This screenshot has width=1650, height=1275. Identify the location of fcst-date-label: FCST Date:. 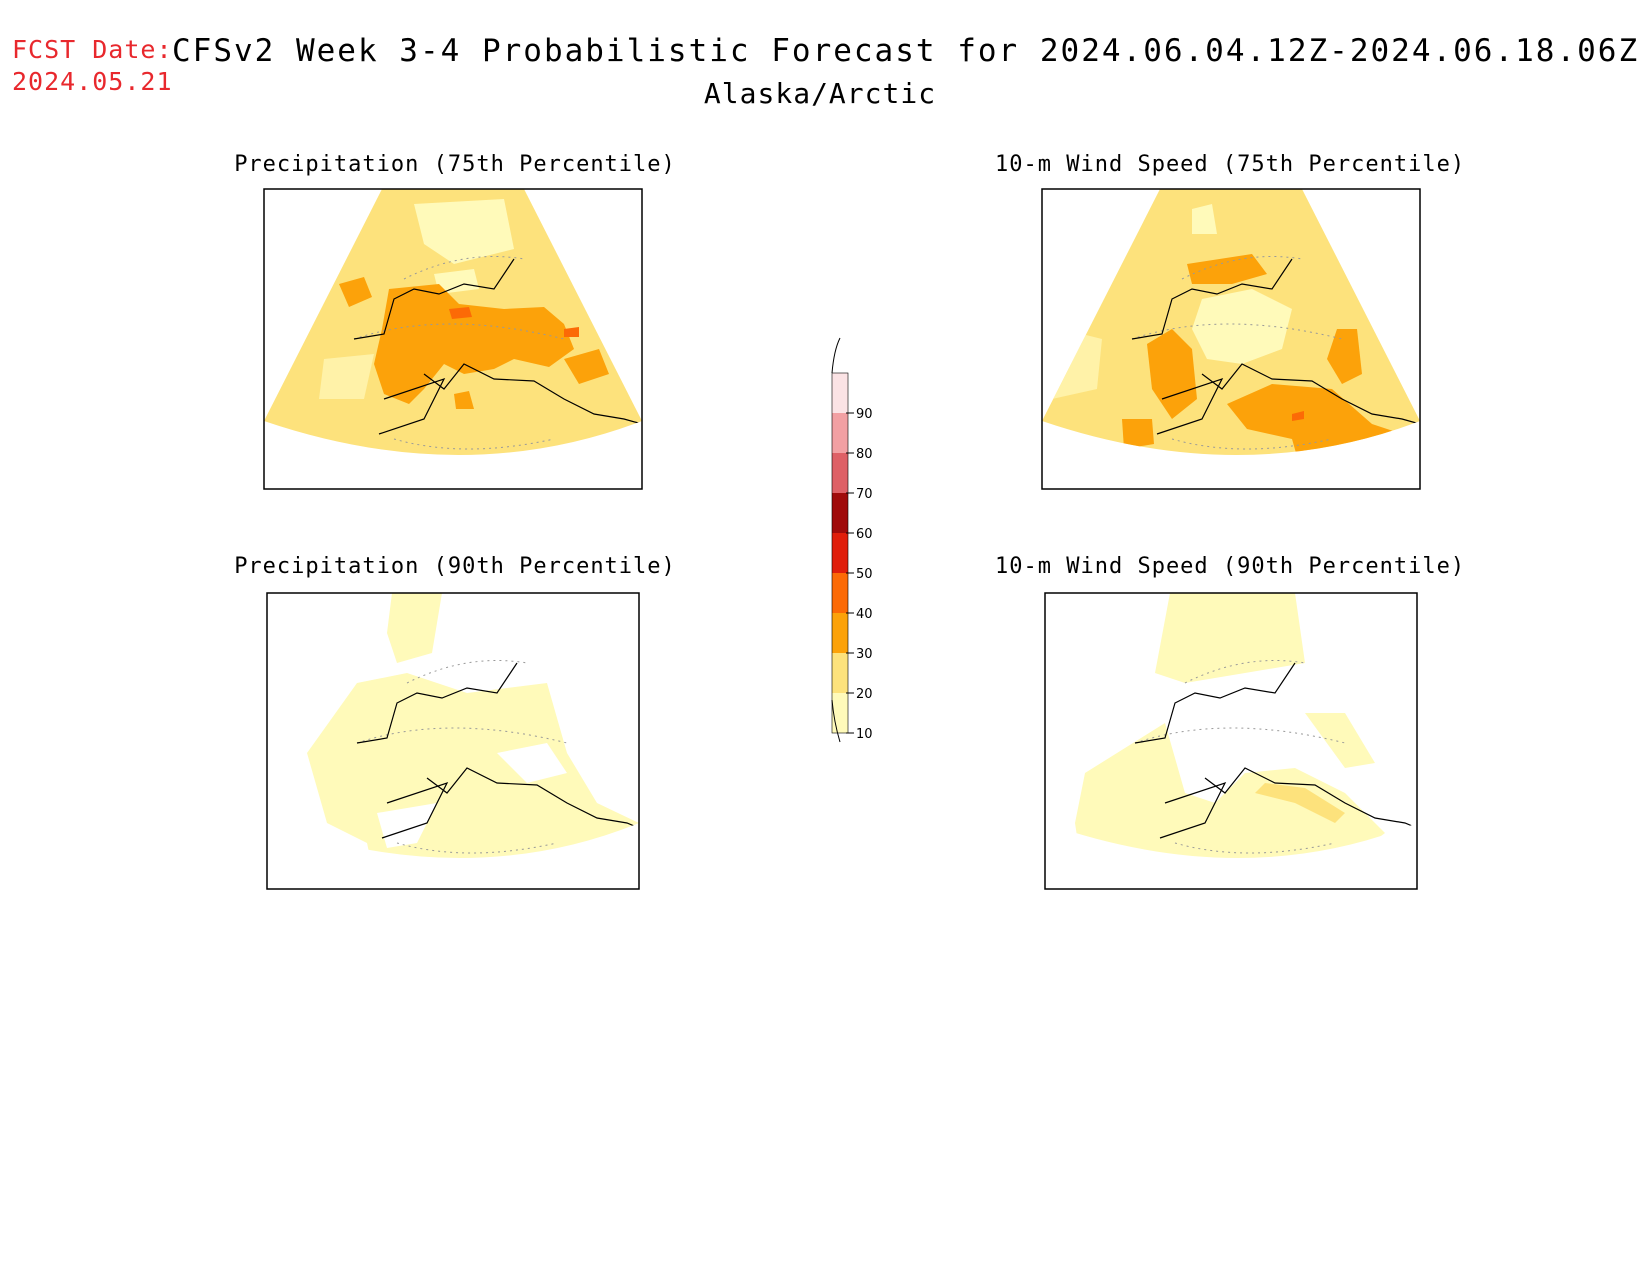
(92, 49).